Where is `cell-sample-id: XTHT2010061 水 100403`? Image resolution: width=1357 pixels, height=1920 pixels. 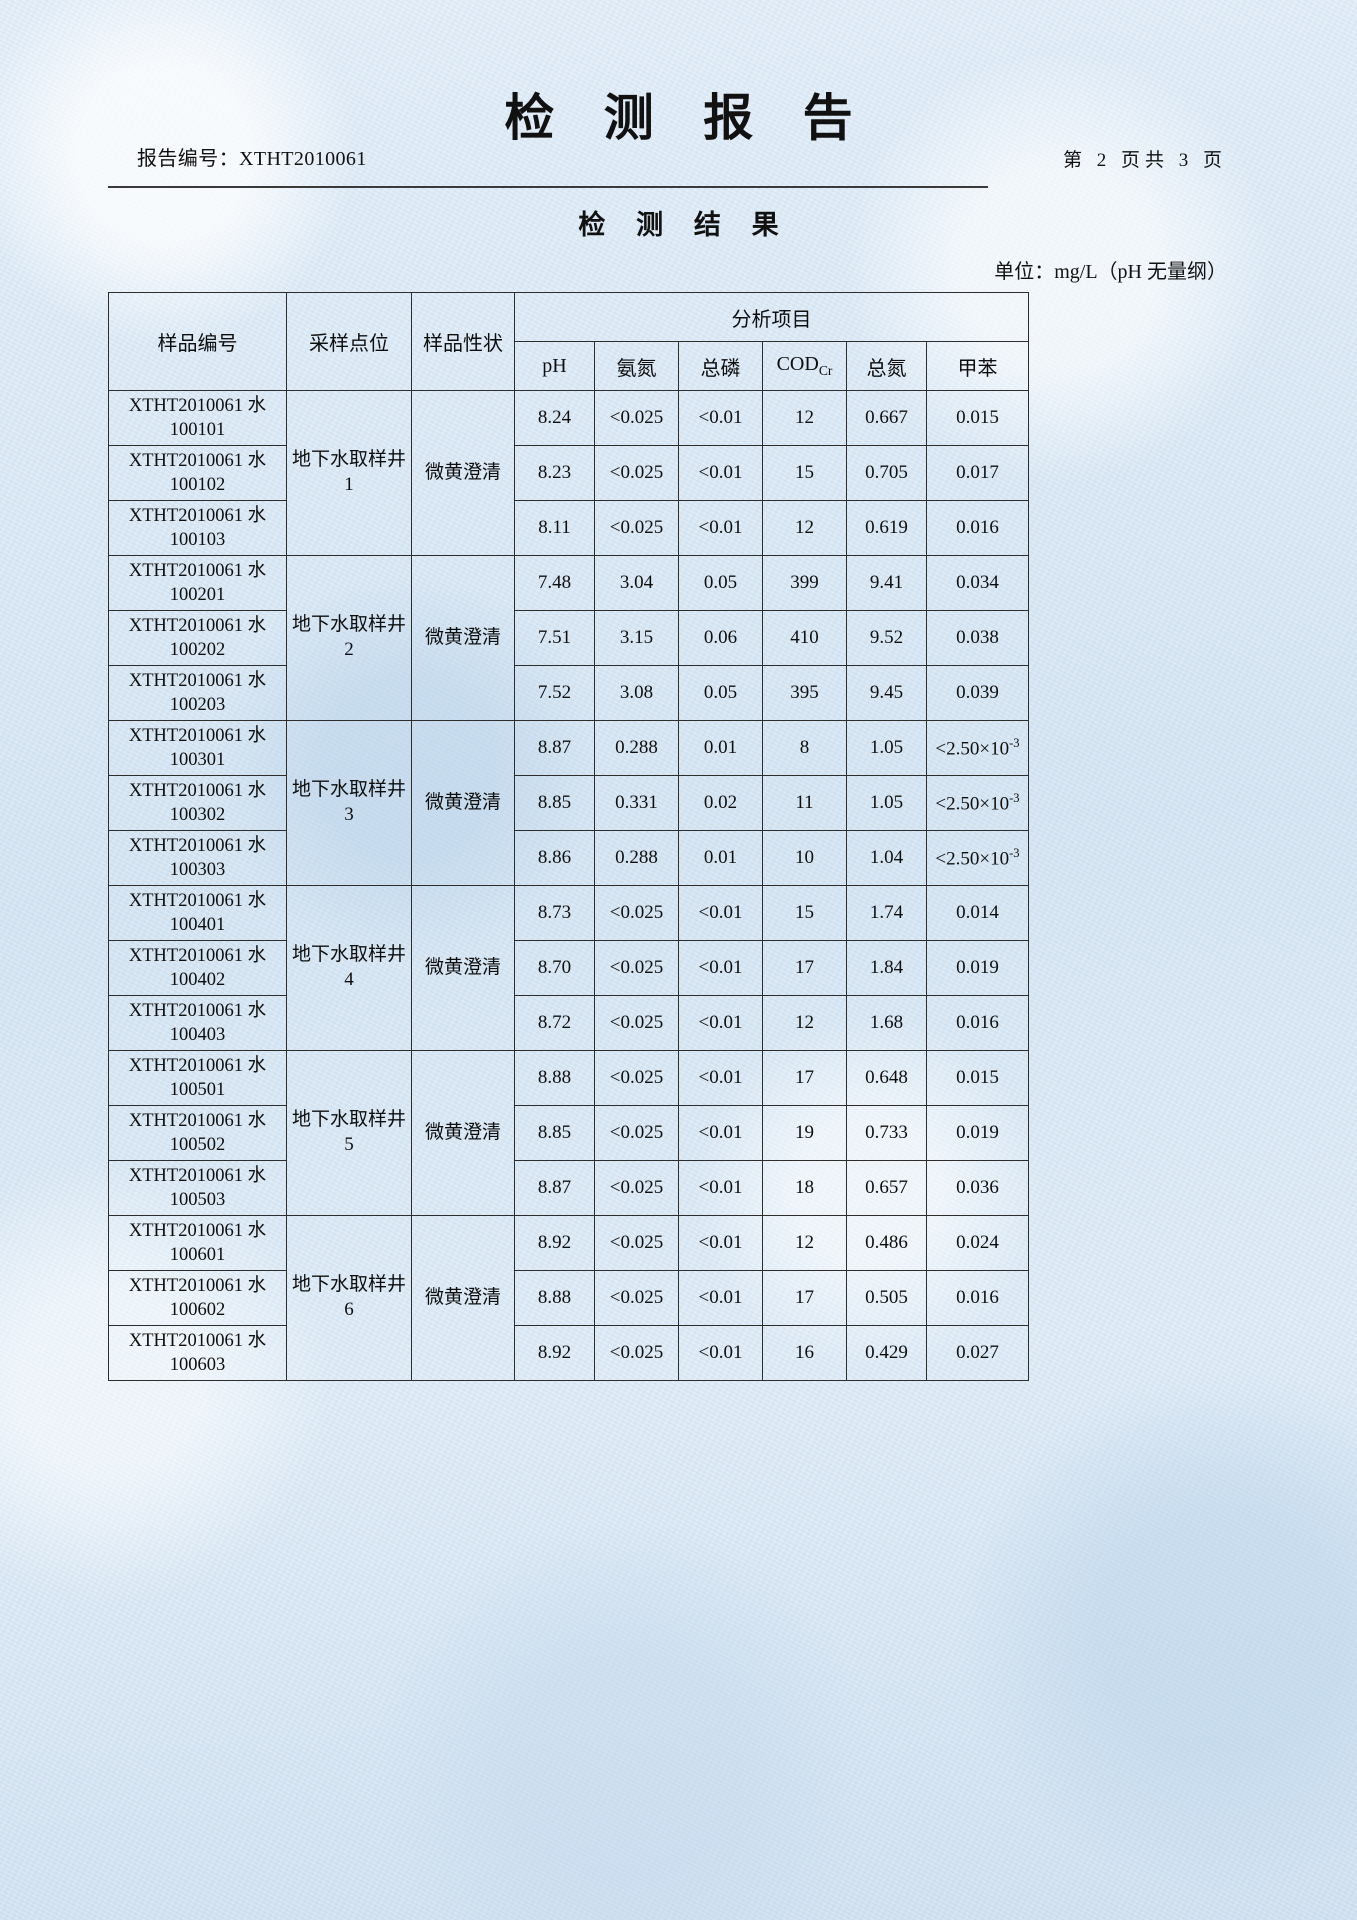
cell-sample-id: XTHT2010061 水 100403 is located at coordinates (197, 1023).